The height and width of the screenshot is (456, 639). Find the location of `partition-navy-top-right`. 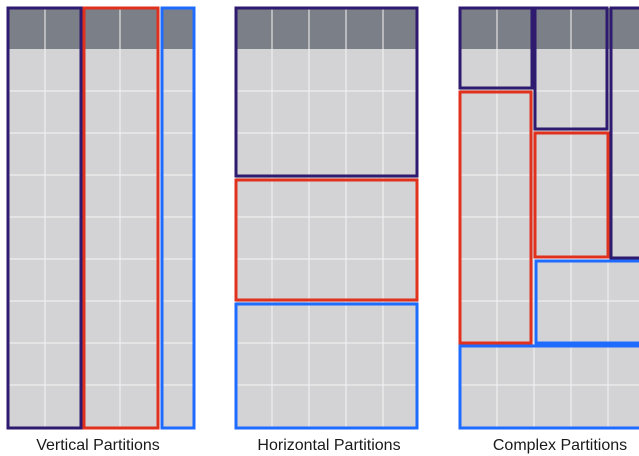

partition-navy-top-right is located at coordinates (624, 133).